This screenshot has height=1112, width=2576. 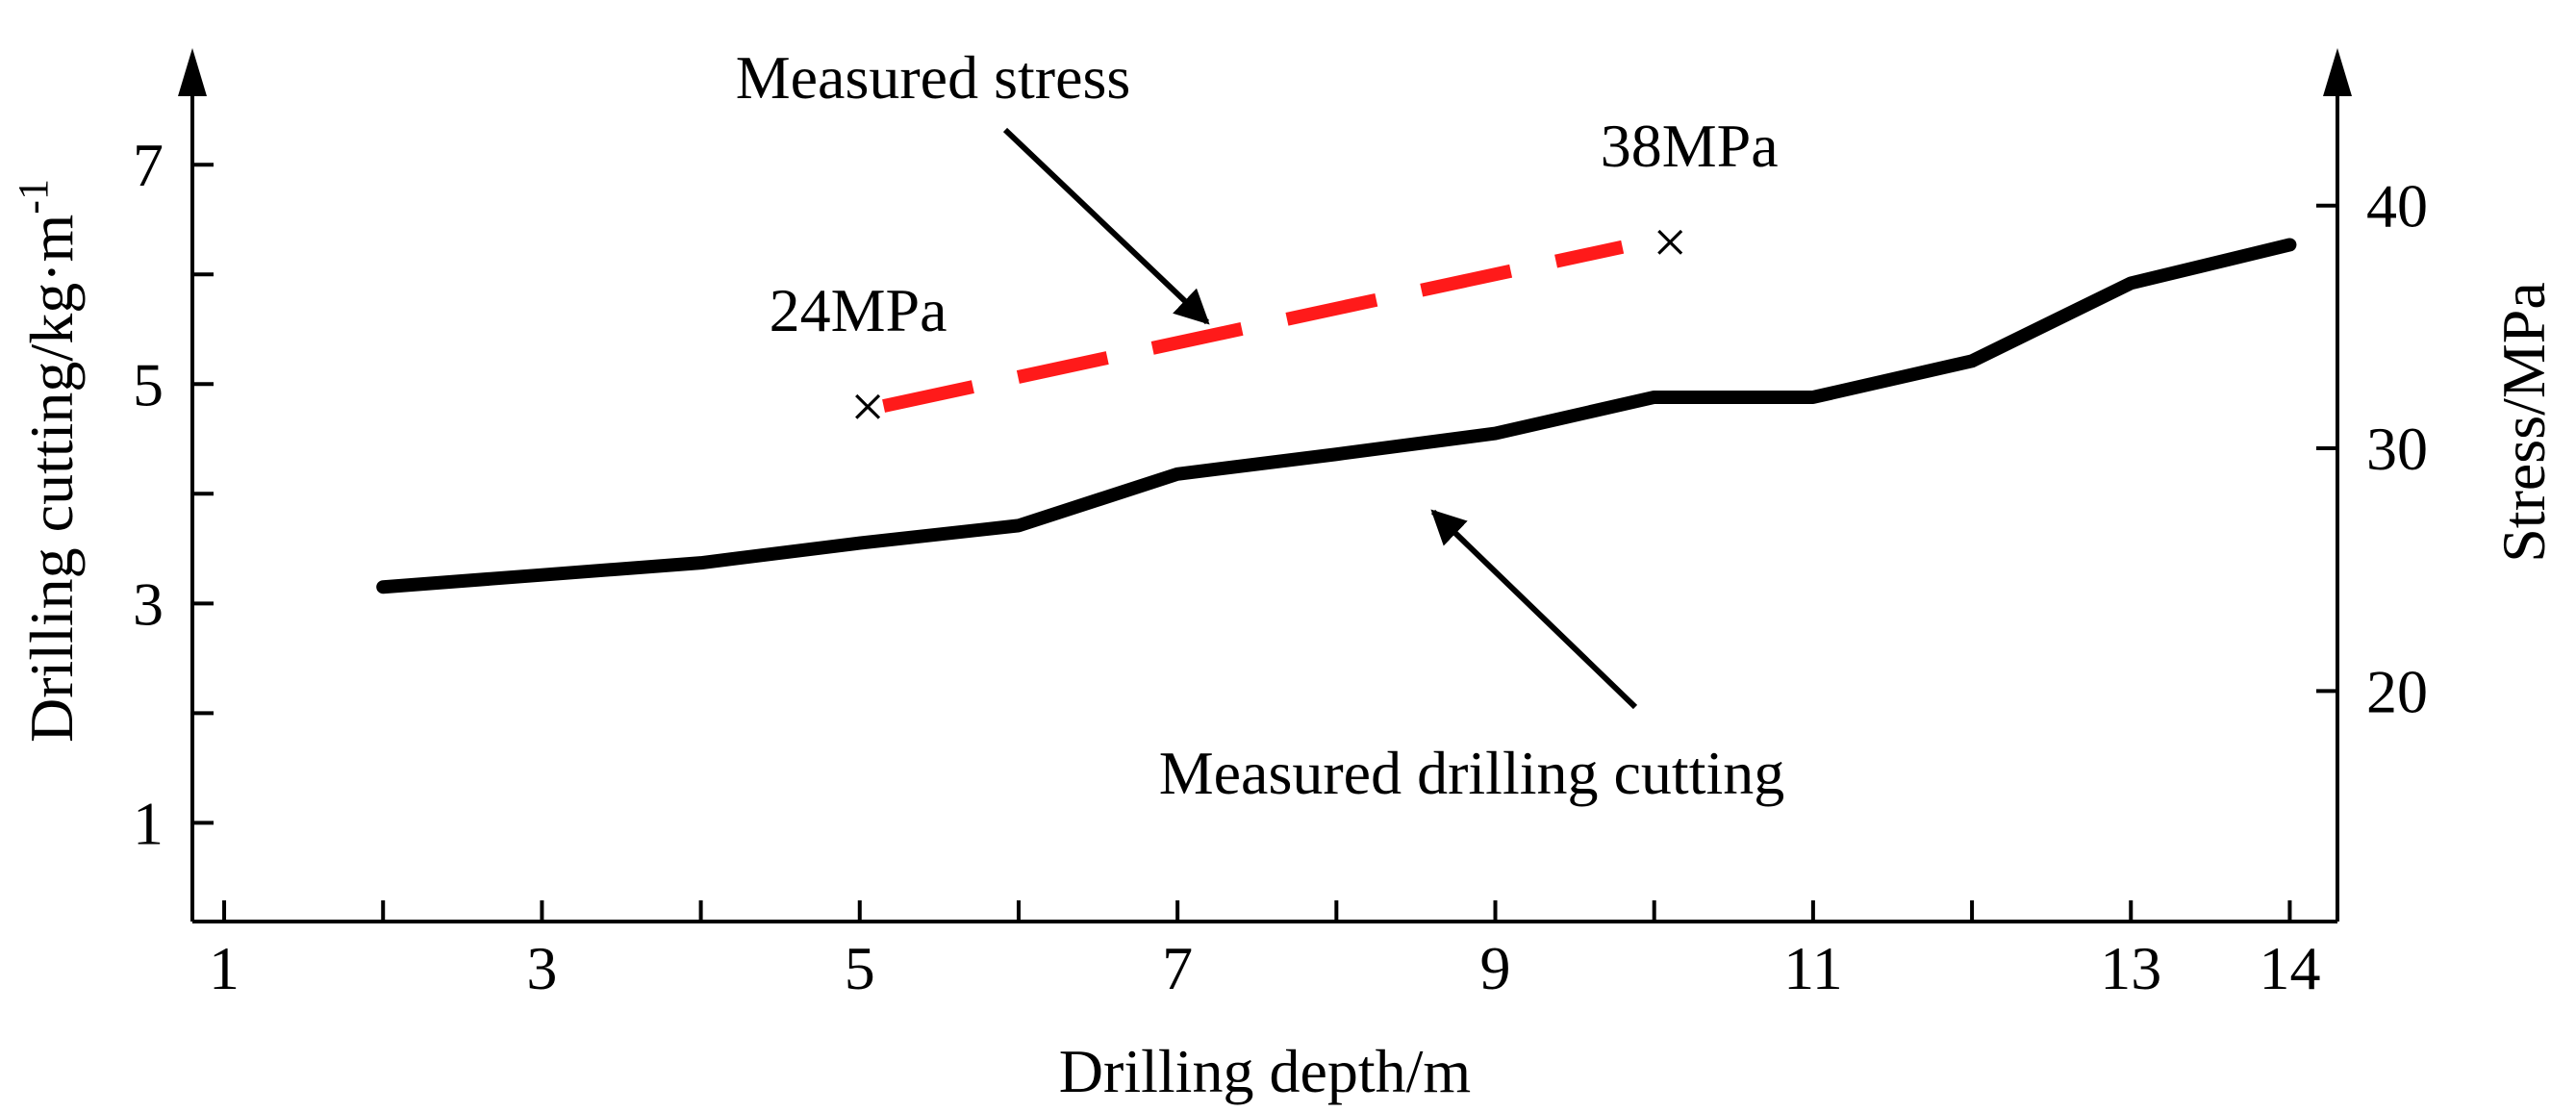 I want to click on stress-marker-label: 38MPa, so click(x=1690, y=146).